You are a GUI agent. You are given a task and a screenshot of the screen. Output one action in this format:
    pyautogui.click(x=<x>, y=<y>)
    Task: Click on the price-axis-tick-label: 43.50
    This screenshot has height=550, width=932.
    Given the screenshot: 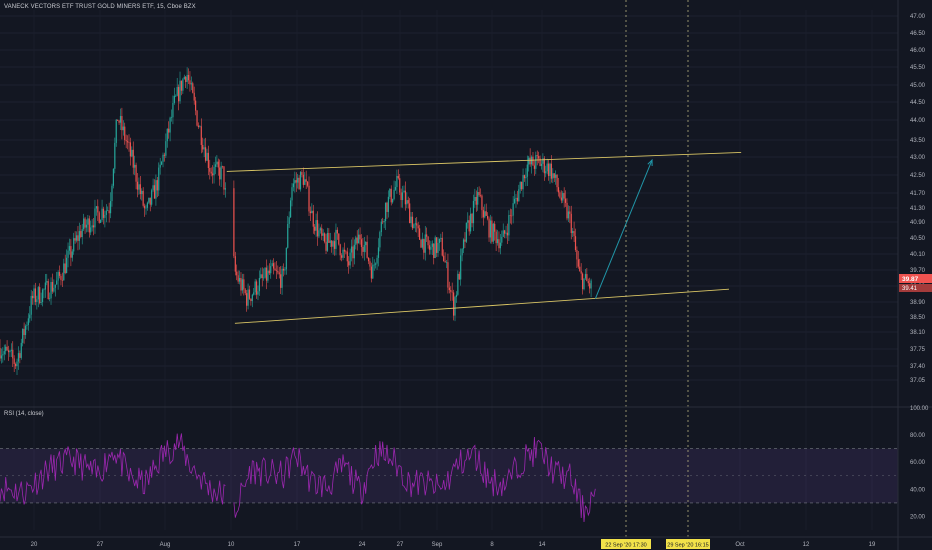 What is the action you would take?
    pyautogui.click(x=918, y=141)
    